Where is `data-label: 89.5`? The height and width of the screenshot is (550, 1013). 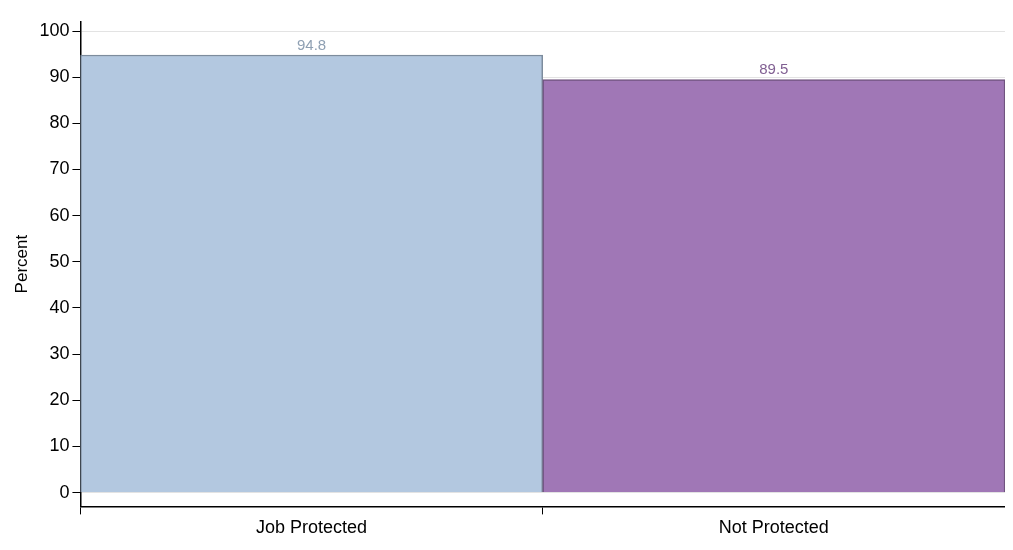 data-label: 89.5 is located at coordinates (774, 69).